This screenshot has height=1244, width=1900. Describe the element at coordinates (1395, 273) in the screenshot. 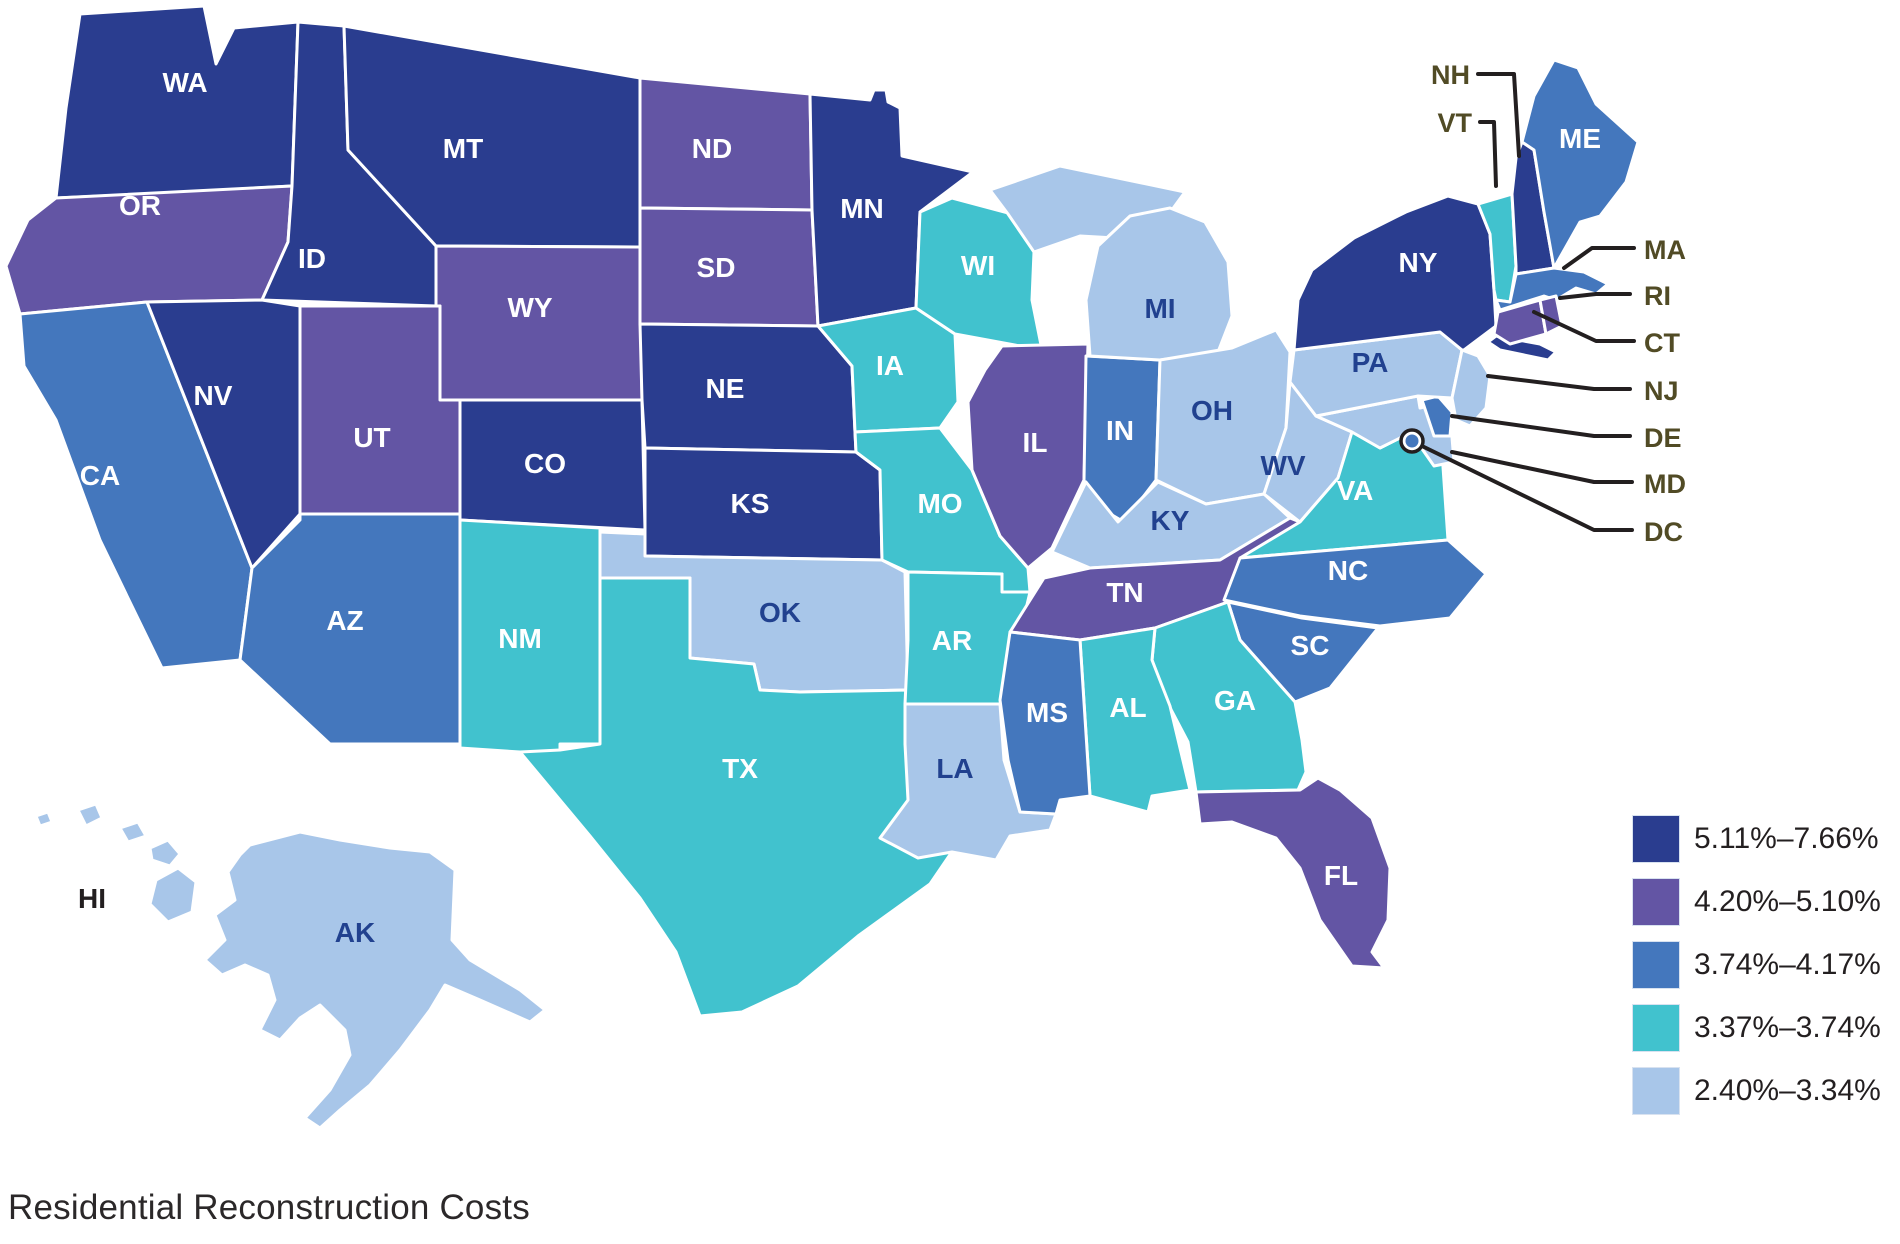

I see `state-ny` at that location.